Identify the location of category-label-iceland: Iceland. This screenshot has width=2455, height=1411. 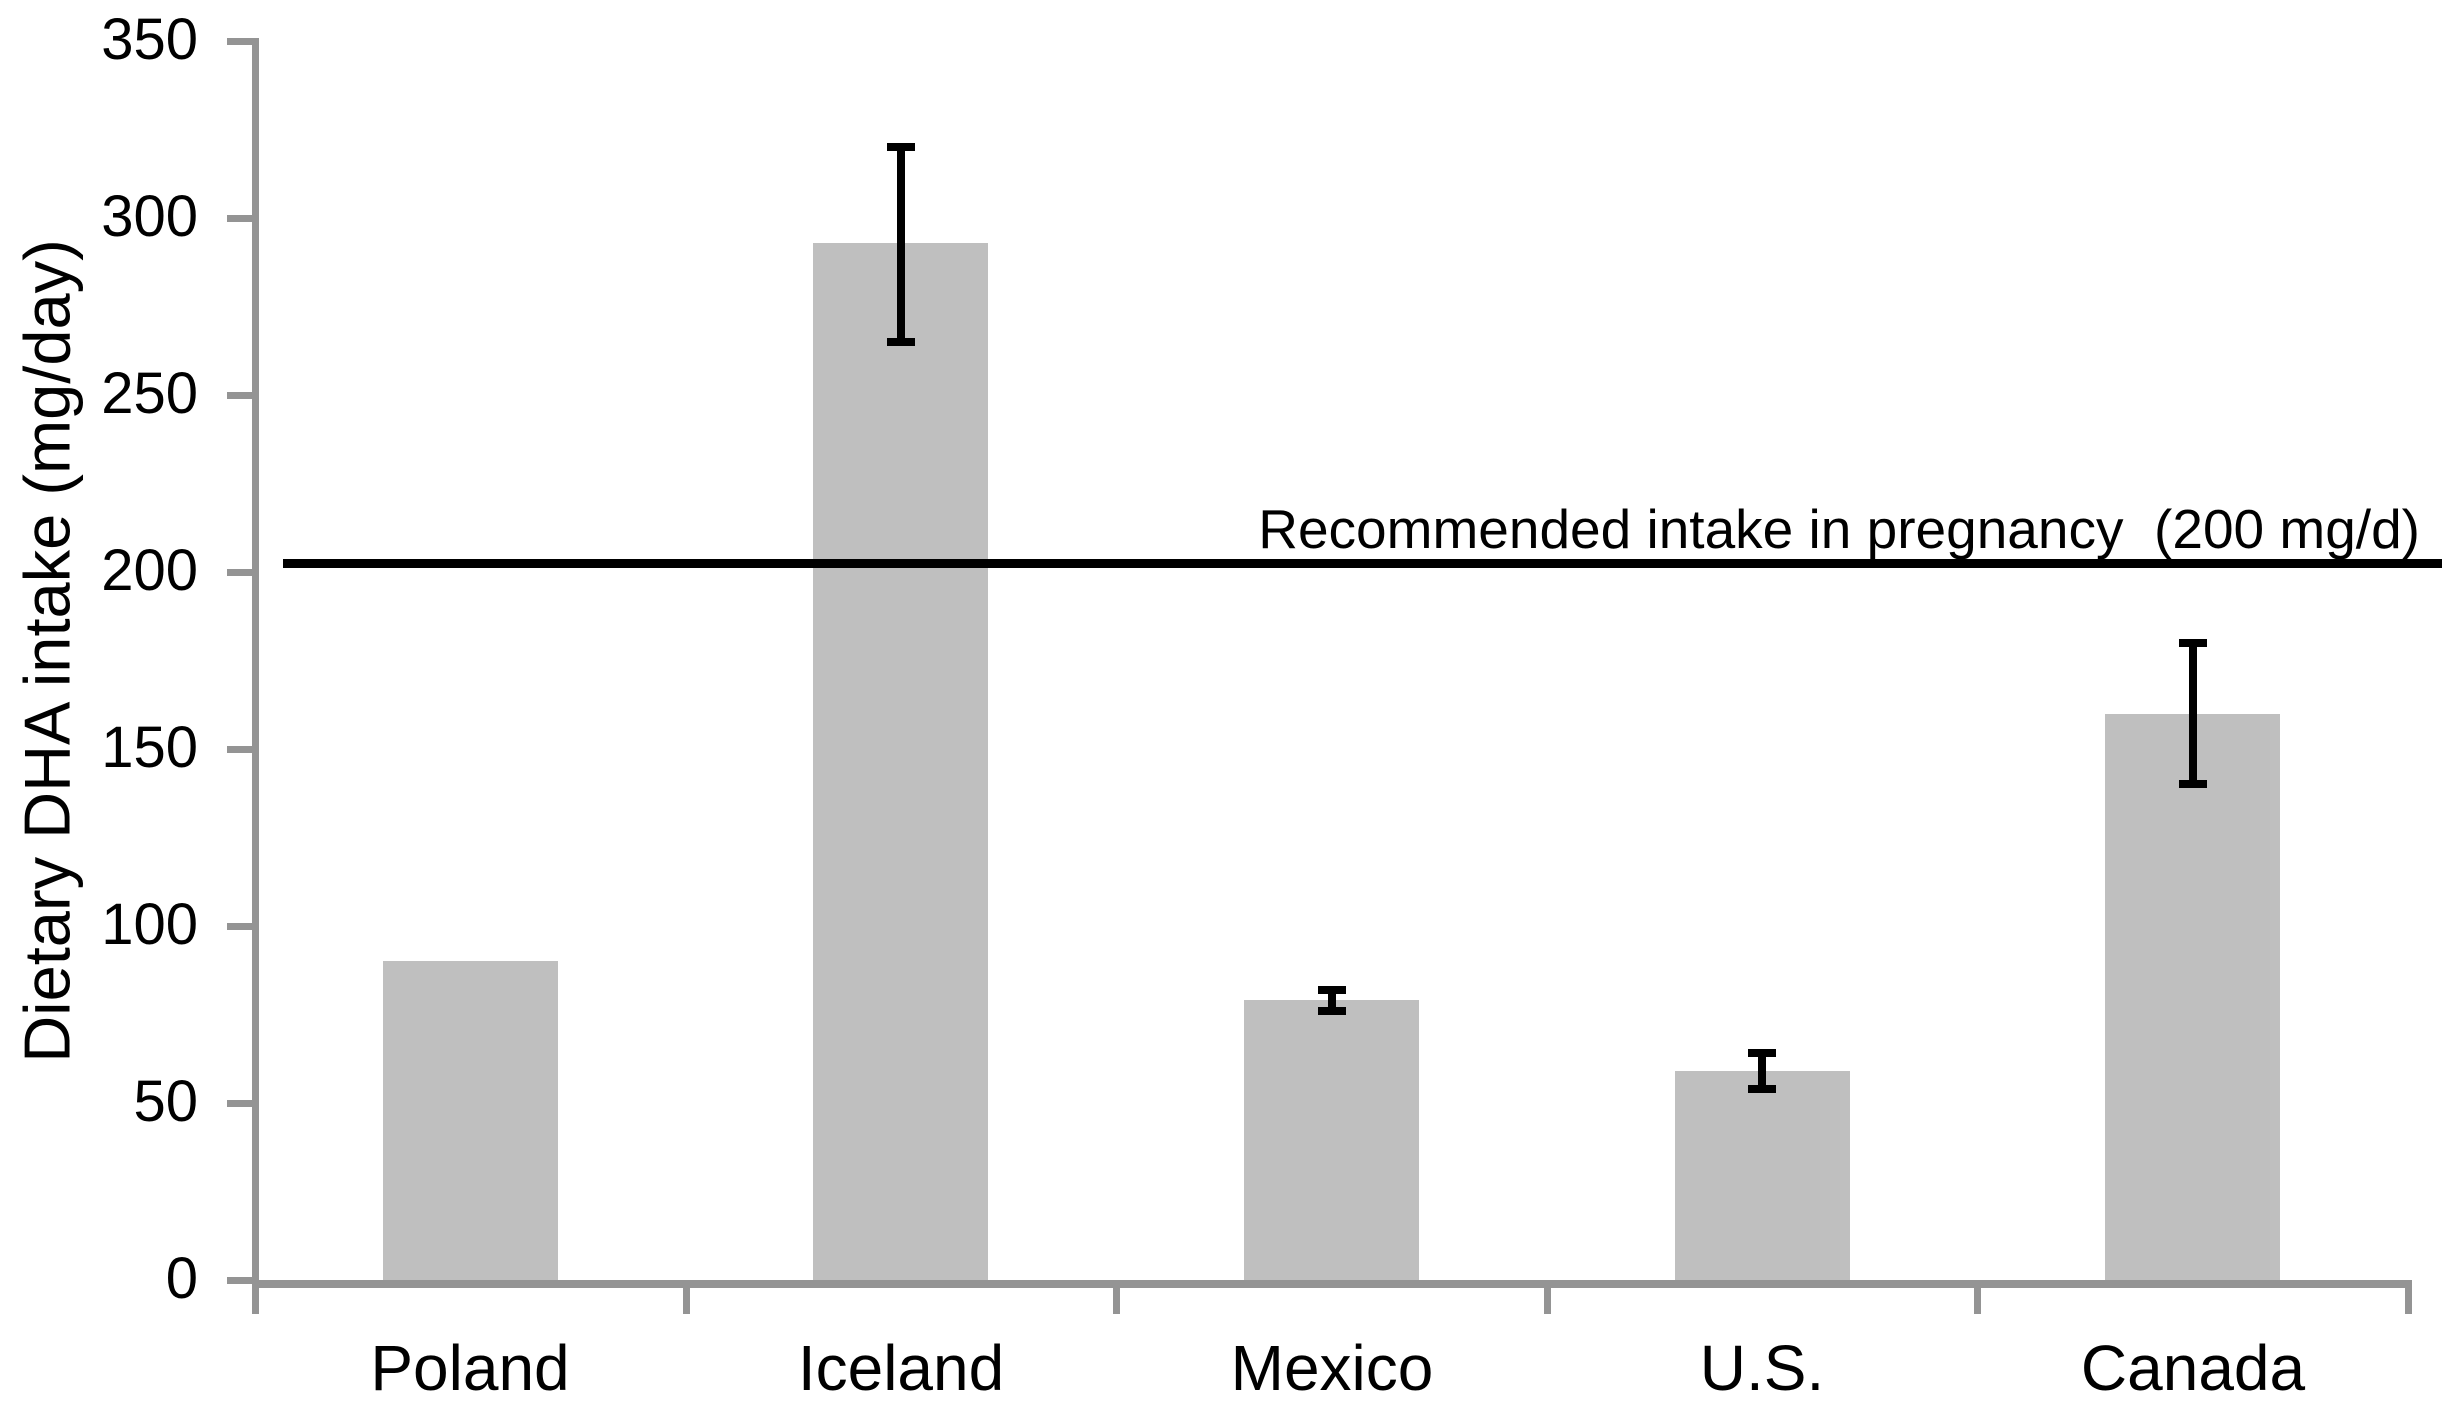
(901, 1368).